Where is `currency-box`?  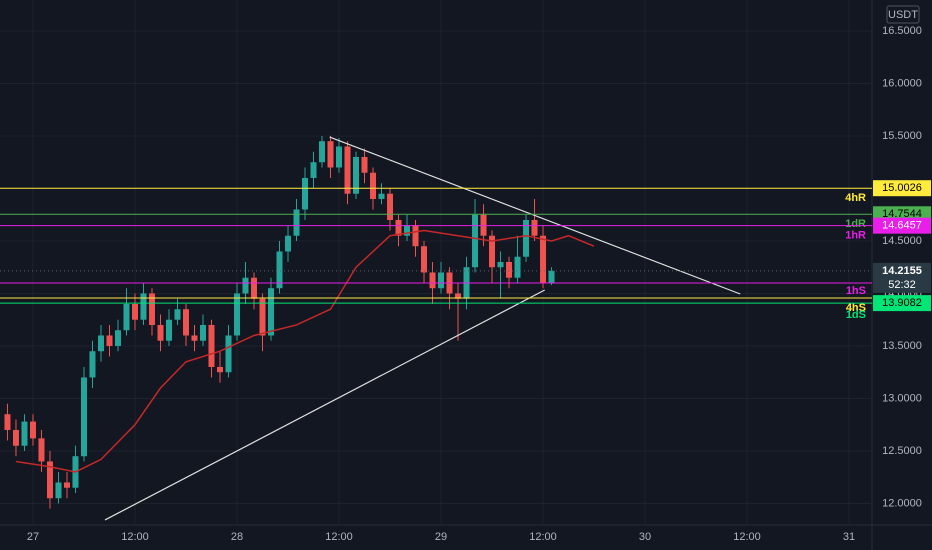 currency-box is located at coordinates (903, 14).